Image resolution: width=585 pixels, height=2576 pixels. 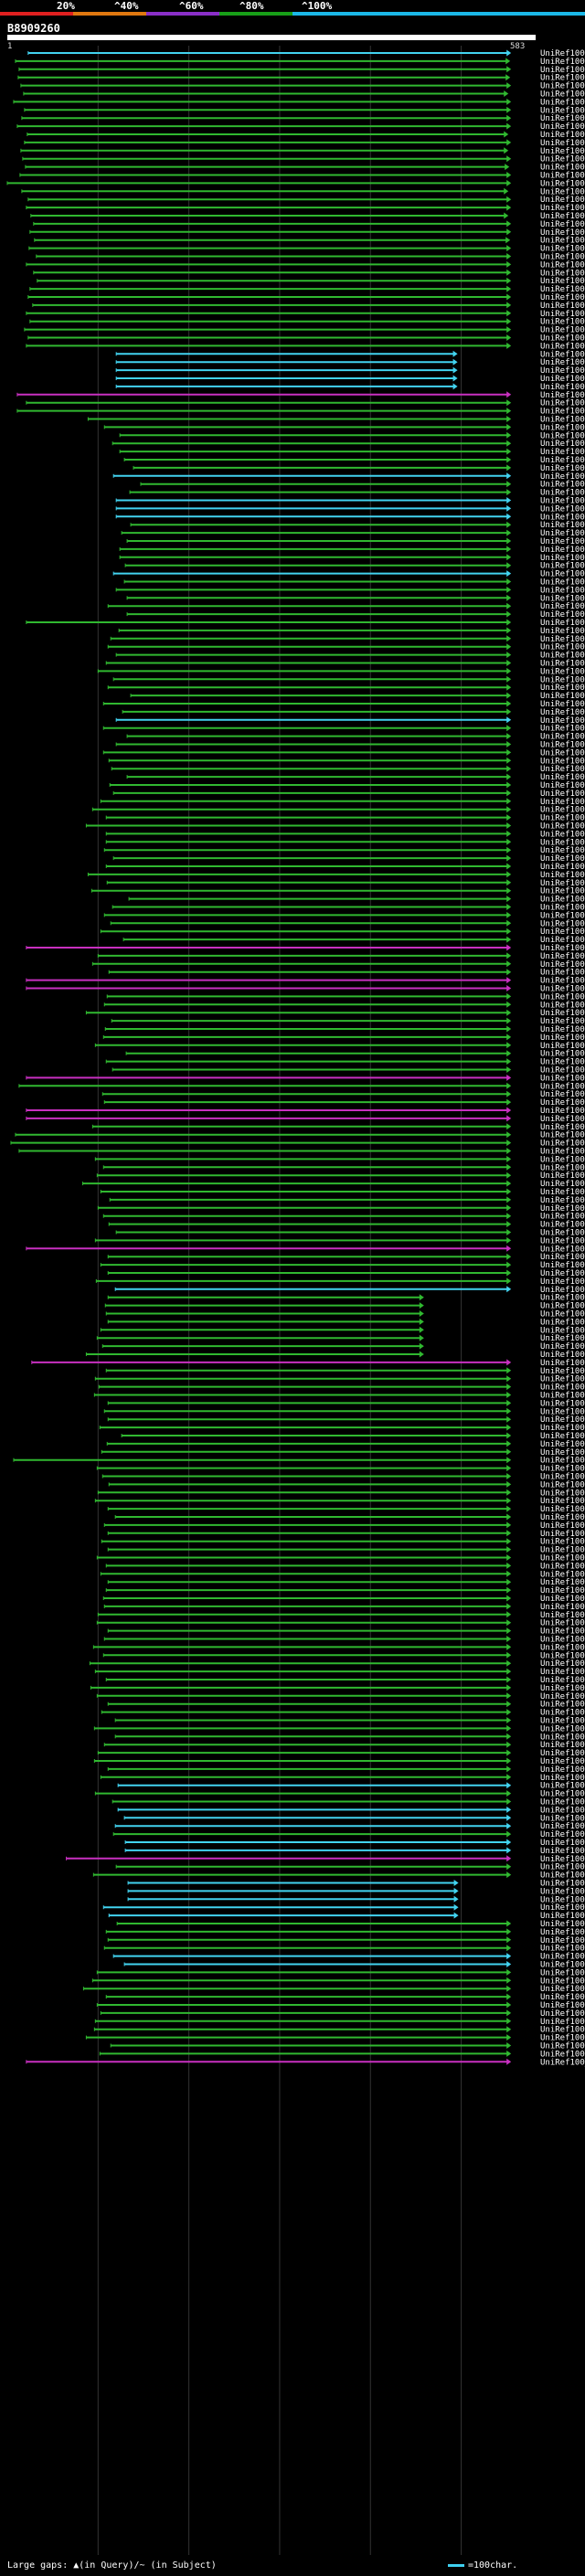 What do you see at coordinates (563, 135) in the screenshot?
I see `hit-label: UniRef100_A0BZE7` at bounding box center [563, 135].